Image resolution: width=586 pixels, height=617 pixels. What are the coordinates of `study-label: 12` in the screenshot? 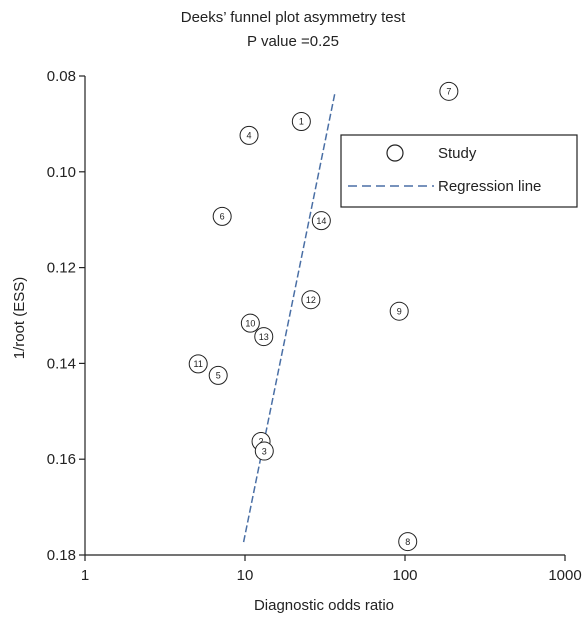 It's located at (311, 300).